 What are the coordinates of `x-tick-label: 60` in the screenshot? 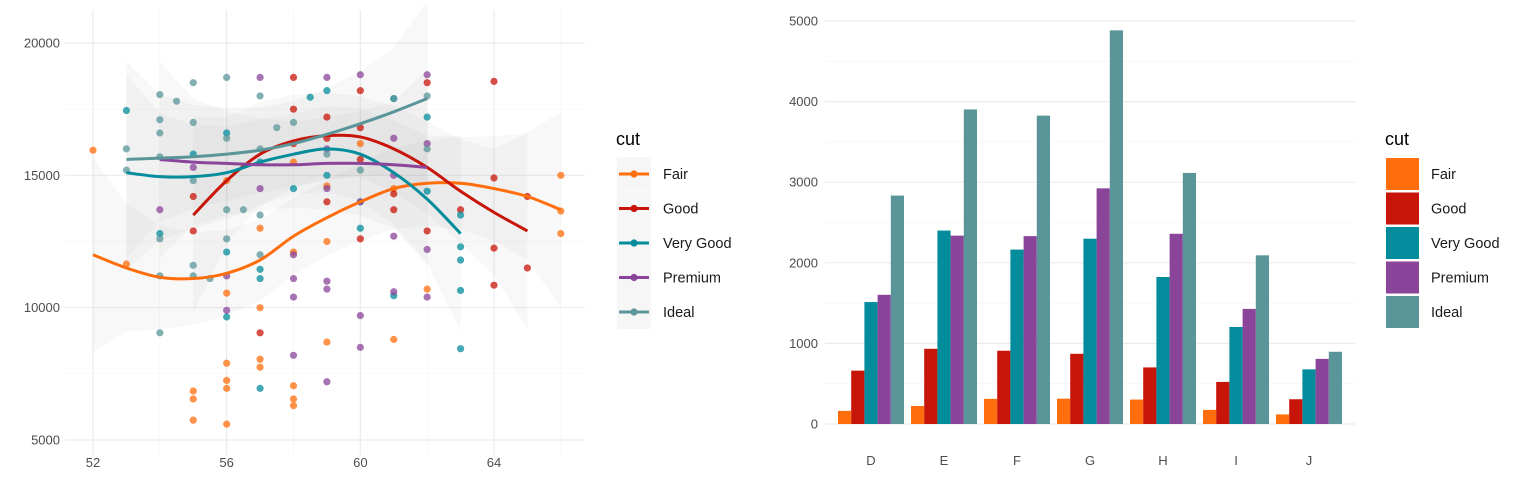 It's located at (360, 462).